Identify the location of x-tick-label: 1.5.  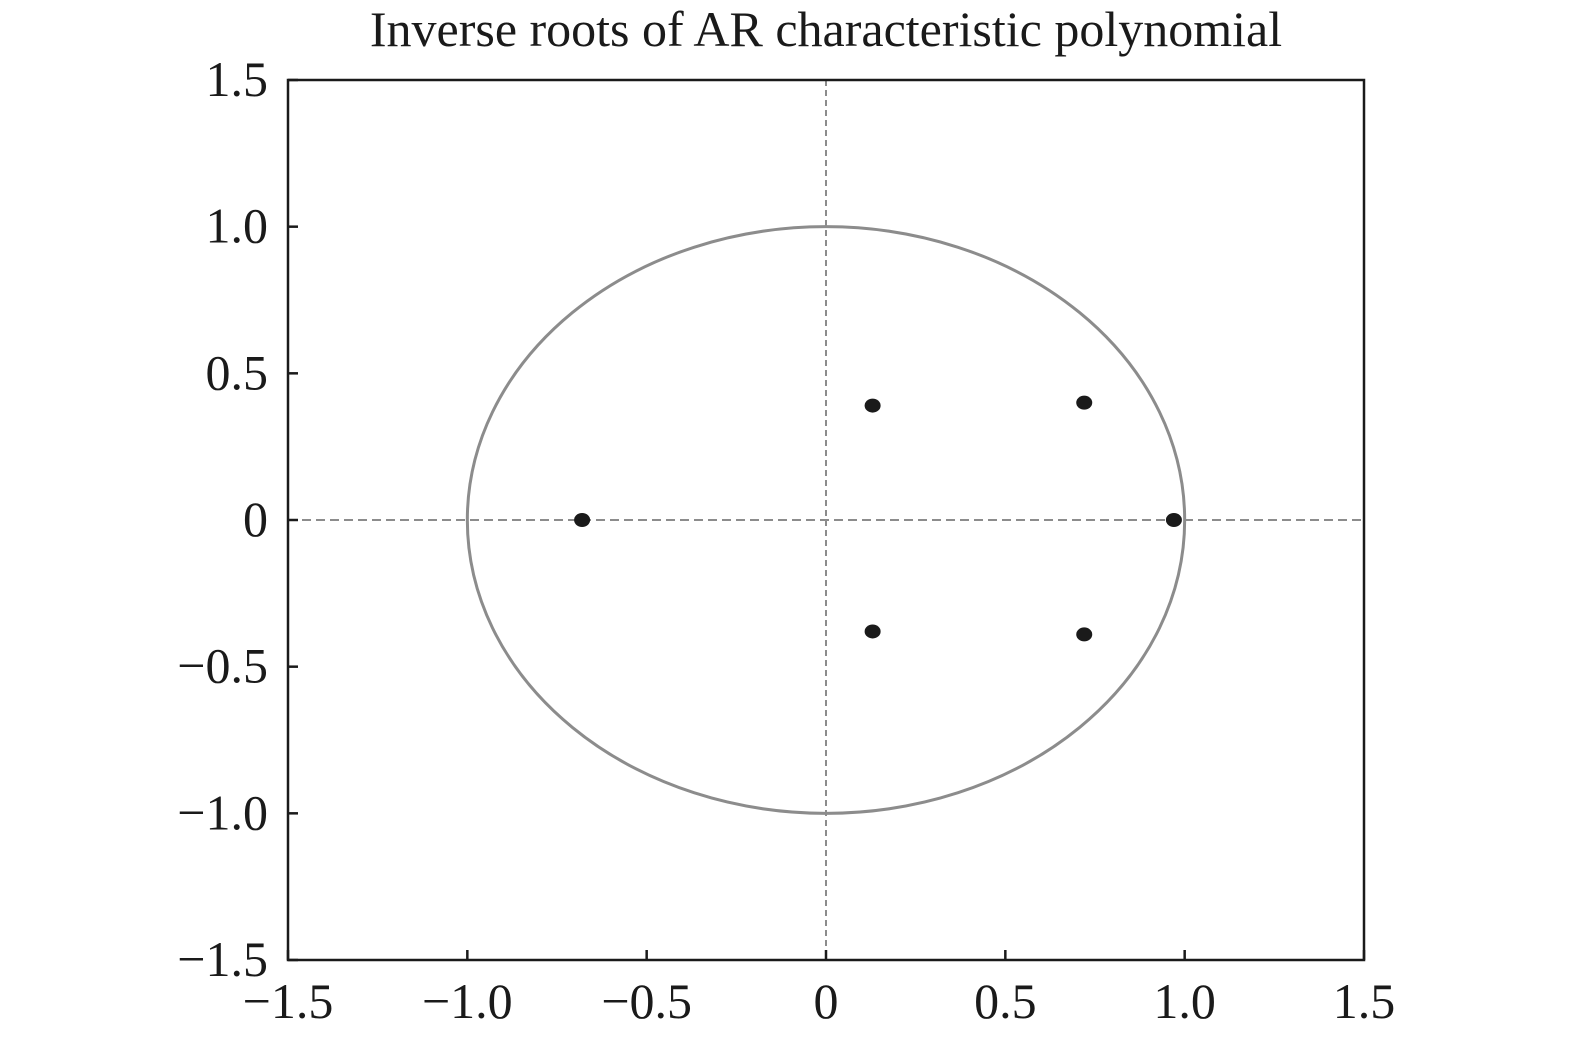
(1364, 1001).